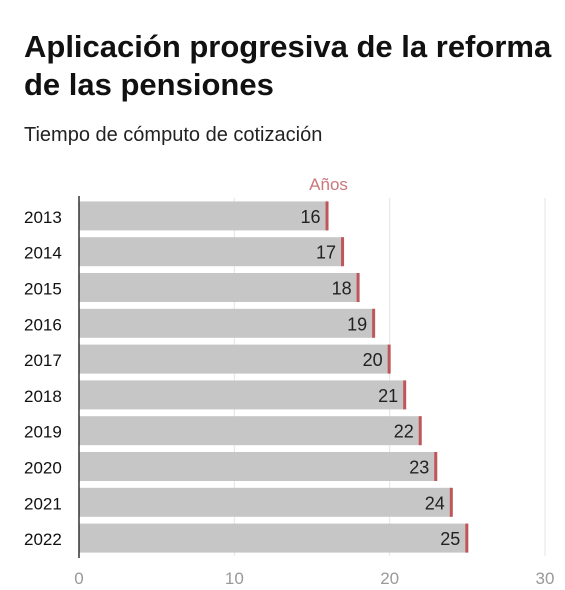  I want to click on category-label: 2022, so click(43, 539).